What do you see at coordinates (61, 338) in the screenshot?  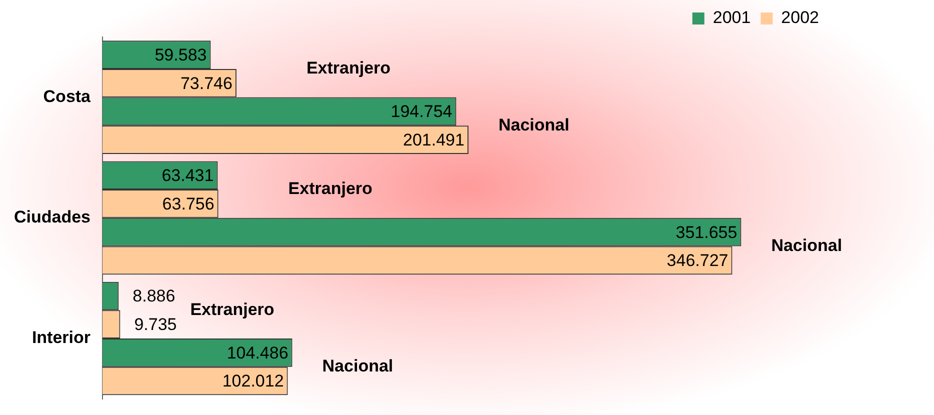 I see `y-tick-label: Interior` at bounding box center [61, 338].